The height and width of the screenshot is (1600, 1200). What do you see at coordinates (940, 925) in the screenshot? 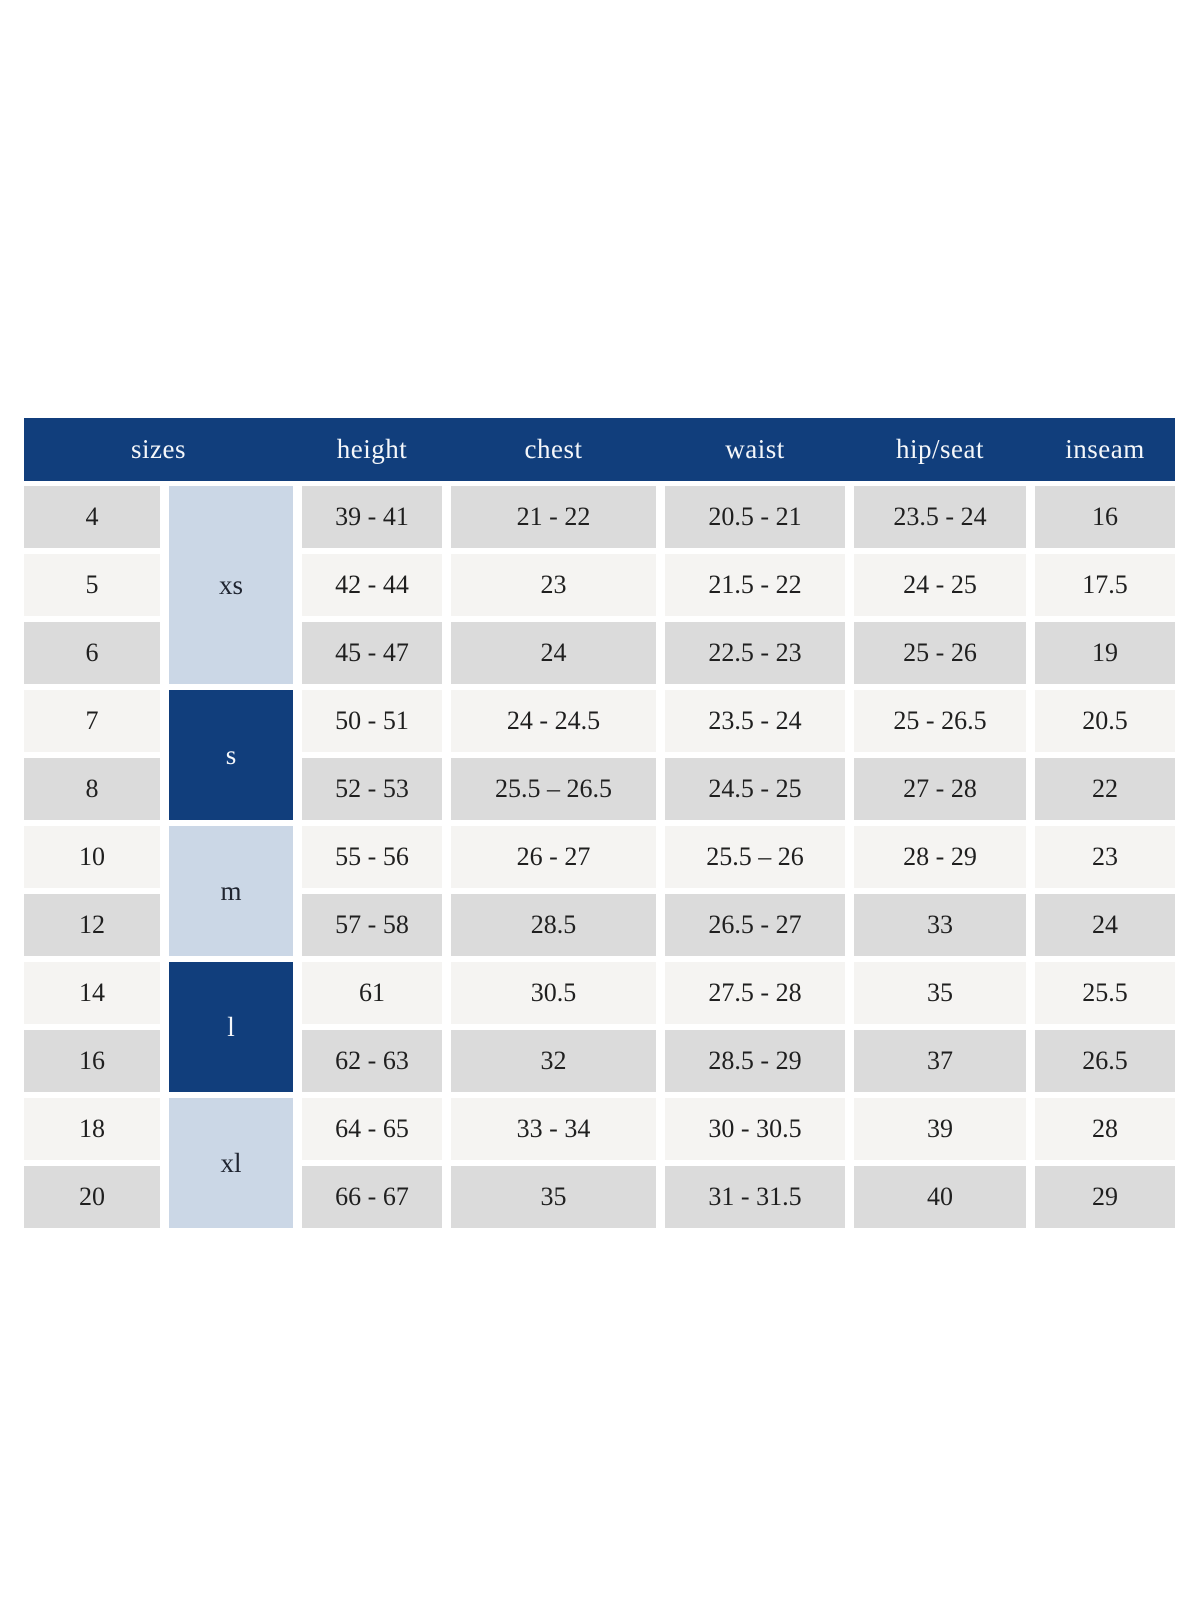
I see `hip-seat-cell: 33` at bounding box center [940, 925].